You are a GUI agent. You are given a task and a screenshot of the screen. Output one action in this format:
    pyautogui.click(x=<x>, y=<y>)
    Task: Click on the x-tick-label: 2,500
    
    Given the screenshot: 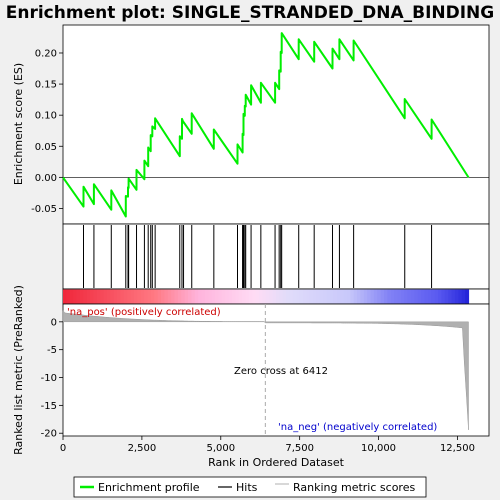 What is the action you would take?
    pyautogui.click(x=142, y=448)
    